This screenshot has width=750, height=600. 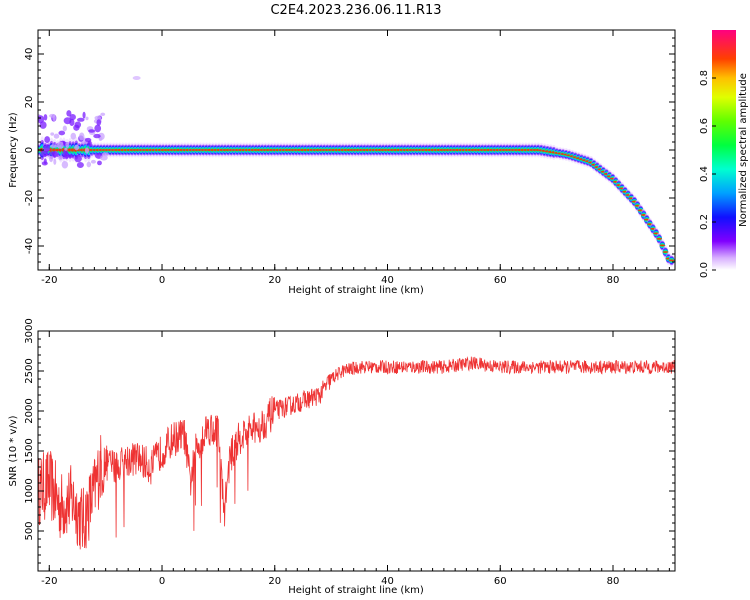 I want to click on snr-xtick-label: 0, so click(x=162, y=581).